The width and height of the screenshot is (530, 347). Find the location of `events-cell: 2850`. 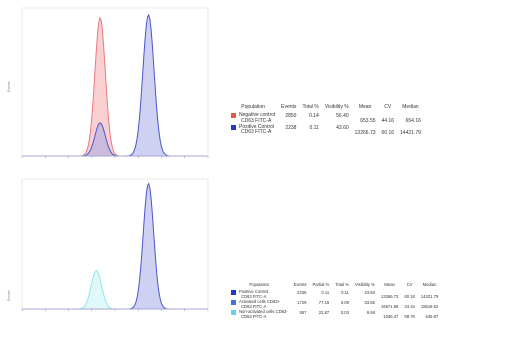

events-cell: 2850 is located at coordinates (291, 116).